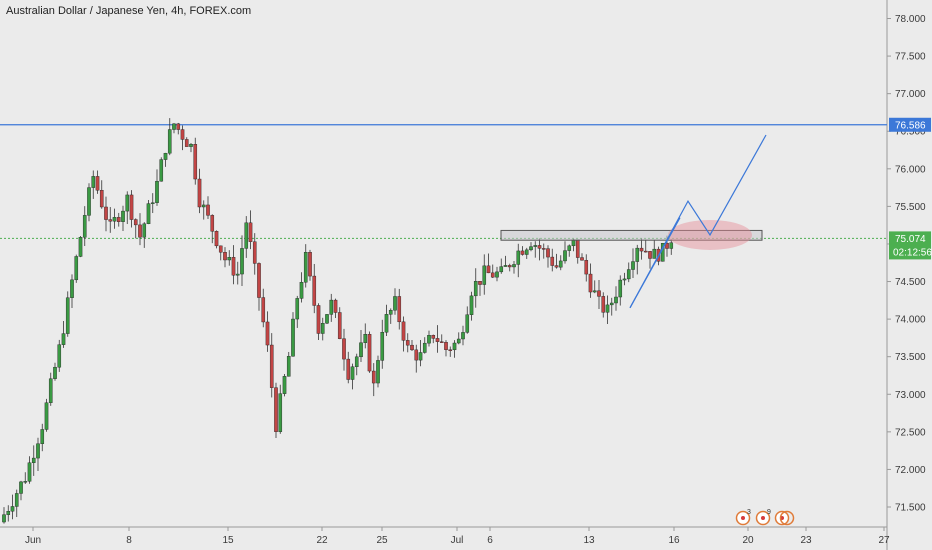 This screenshot has height=550, width=932. What do you see at coordinates (382, 540) in the screenshot?
I see `x-tick-label: 25` at bounding box center [382, 540].